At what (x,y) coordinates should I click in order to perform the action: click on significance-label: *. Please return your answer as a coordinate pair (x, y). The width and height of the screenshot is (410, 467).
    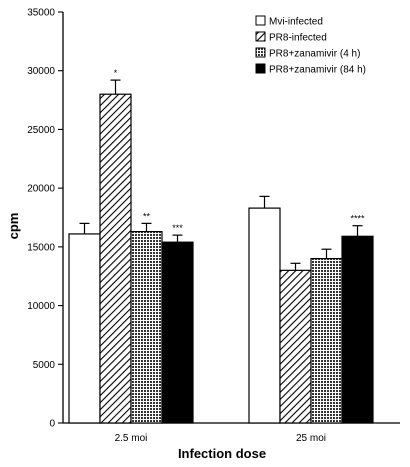
    Looking at the image, I should click on (116, 73).